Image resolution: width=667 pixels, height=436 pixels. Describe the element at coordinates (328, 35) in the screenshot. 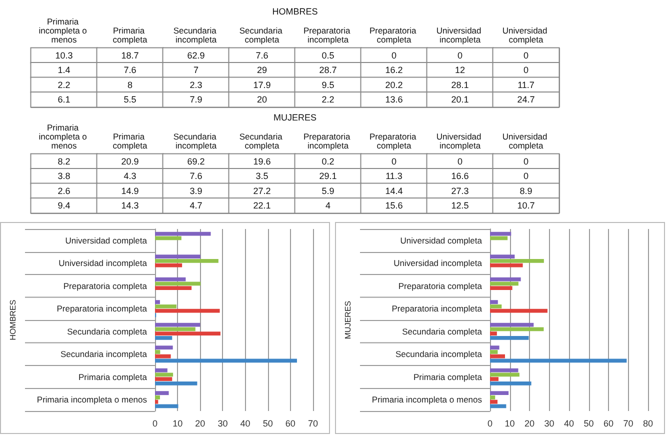

I see `x-tick-label: Preparatoria incompleta` at that location.